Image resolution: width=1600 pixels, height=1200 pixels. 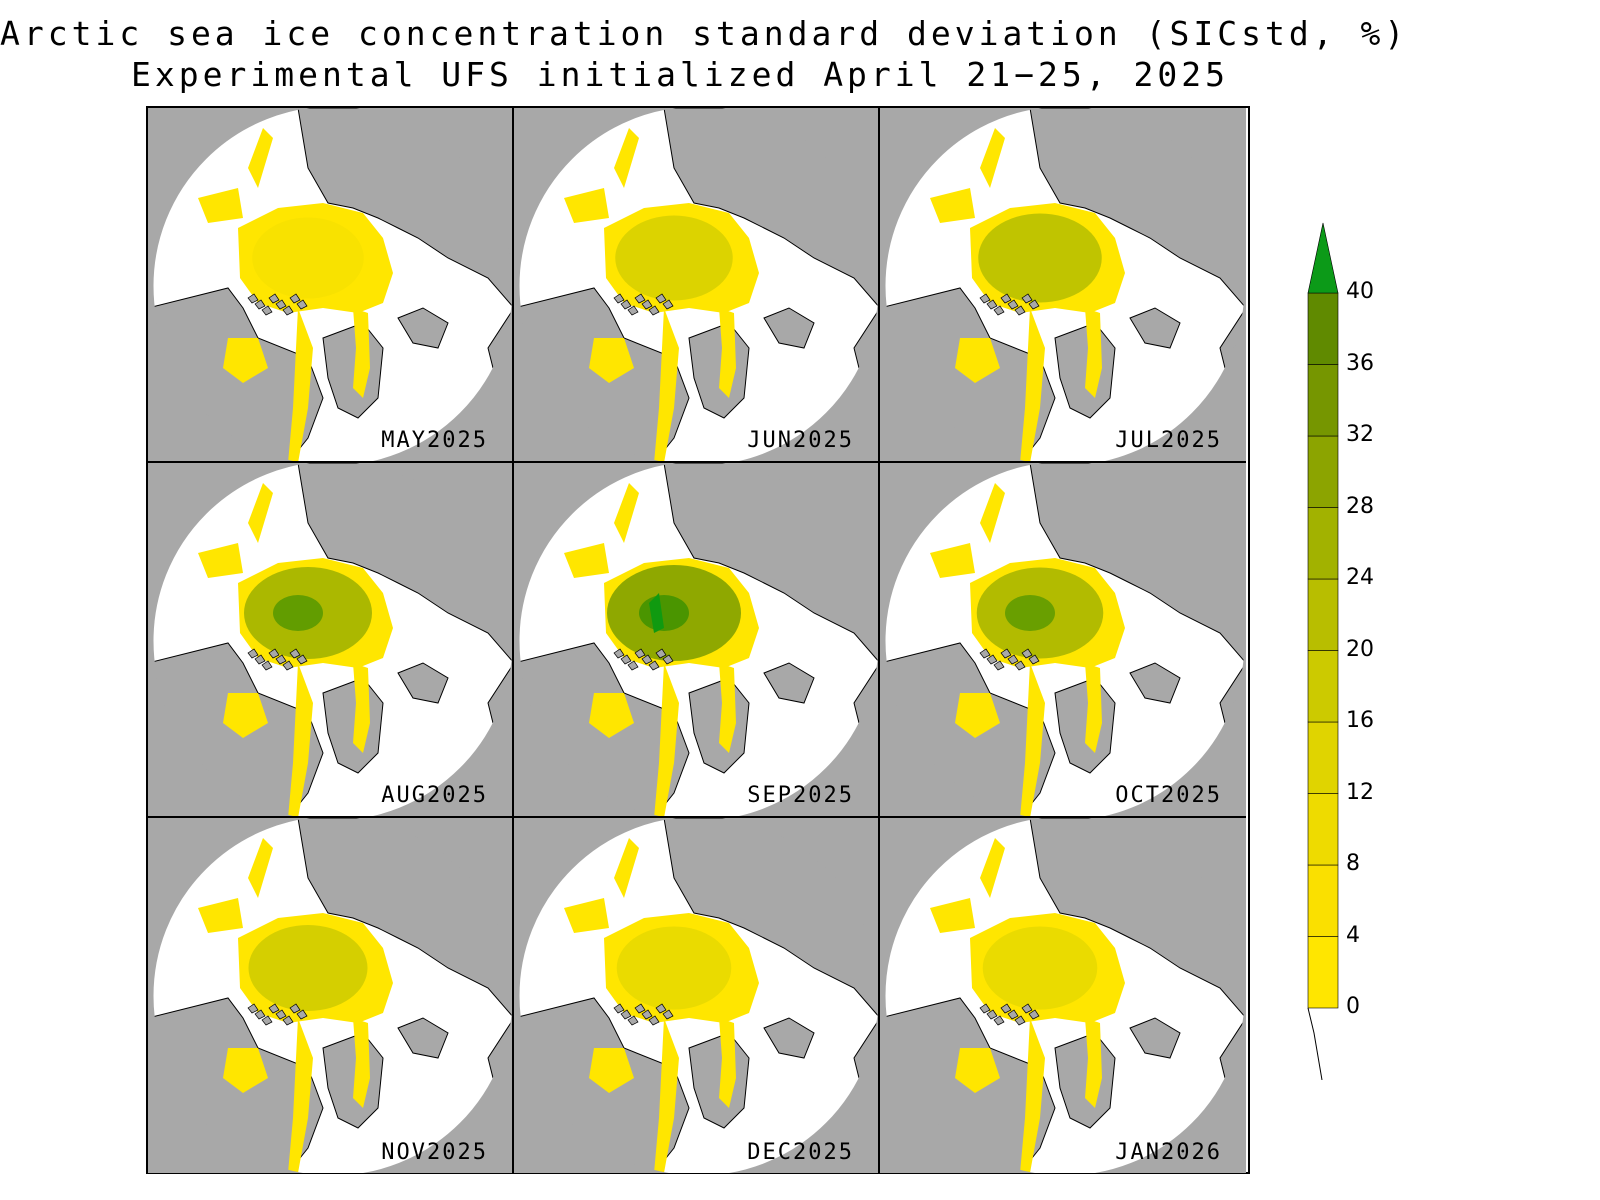 I want to click on map-panel-nov2025: NOV2025, so click(x=331, y=995).